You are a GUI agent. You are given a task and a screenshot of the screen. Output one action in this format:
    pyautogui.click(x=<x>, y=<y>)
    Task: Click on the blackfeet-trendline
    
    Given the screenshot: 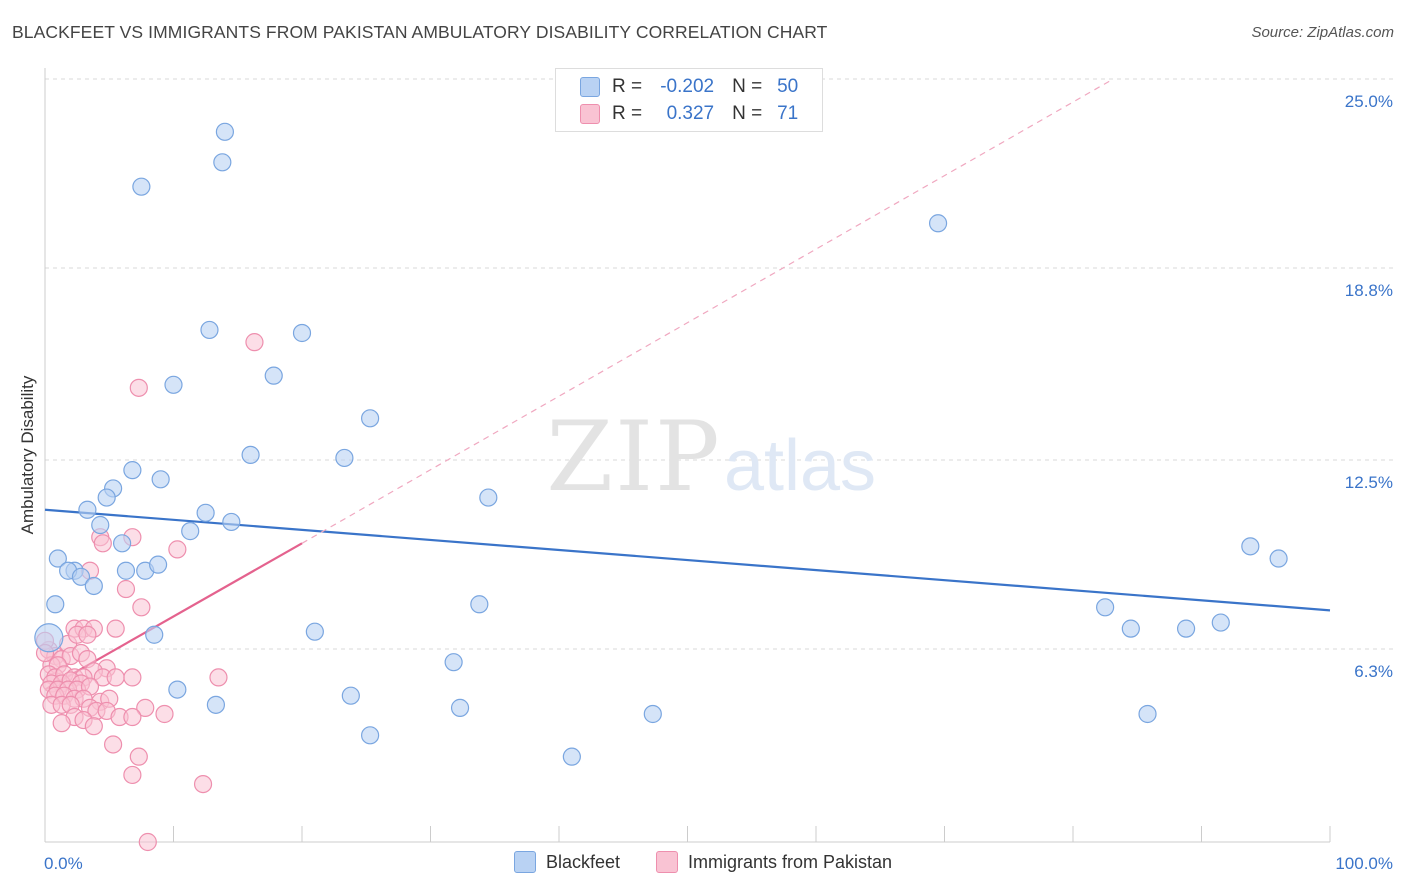 What is the action you would take?
    pyautogui.click(x=687, y=560)
    